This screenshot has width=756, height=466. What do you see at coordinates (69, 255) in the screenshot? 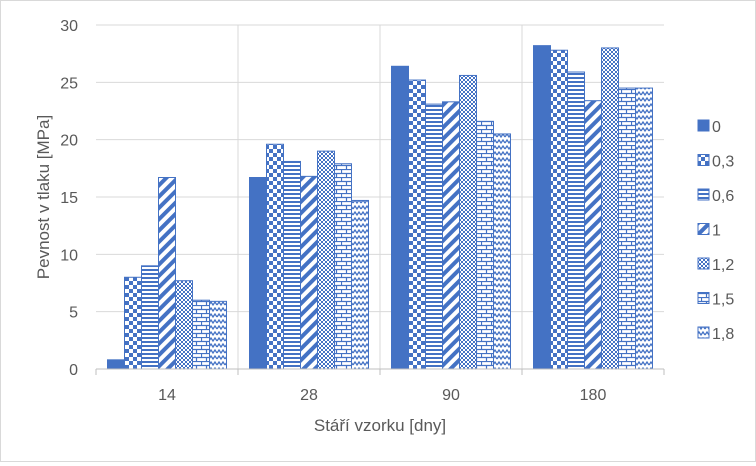
I see `y-tick-label: 10` at bounding box center [69, 255].